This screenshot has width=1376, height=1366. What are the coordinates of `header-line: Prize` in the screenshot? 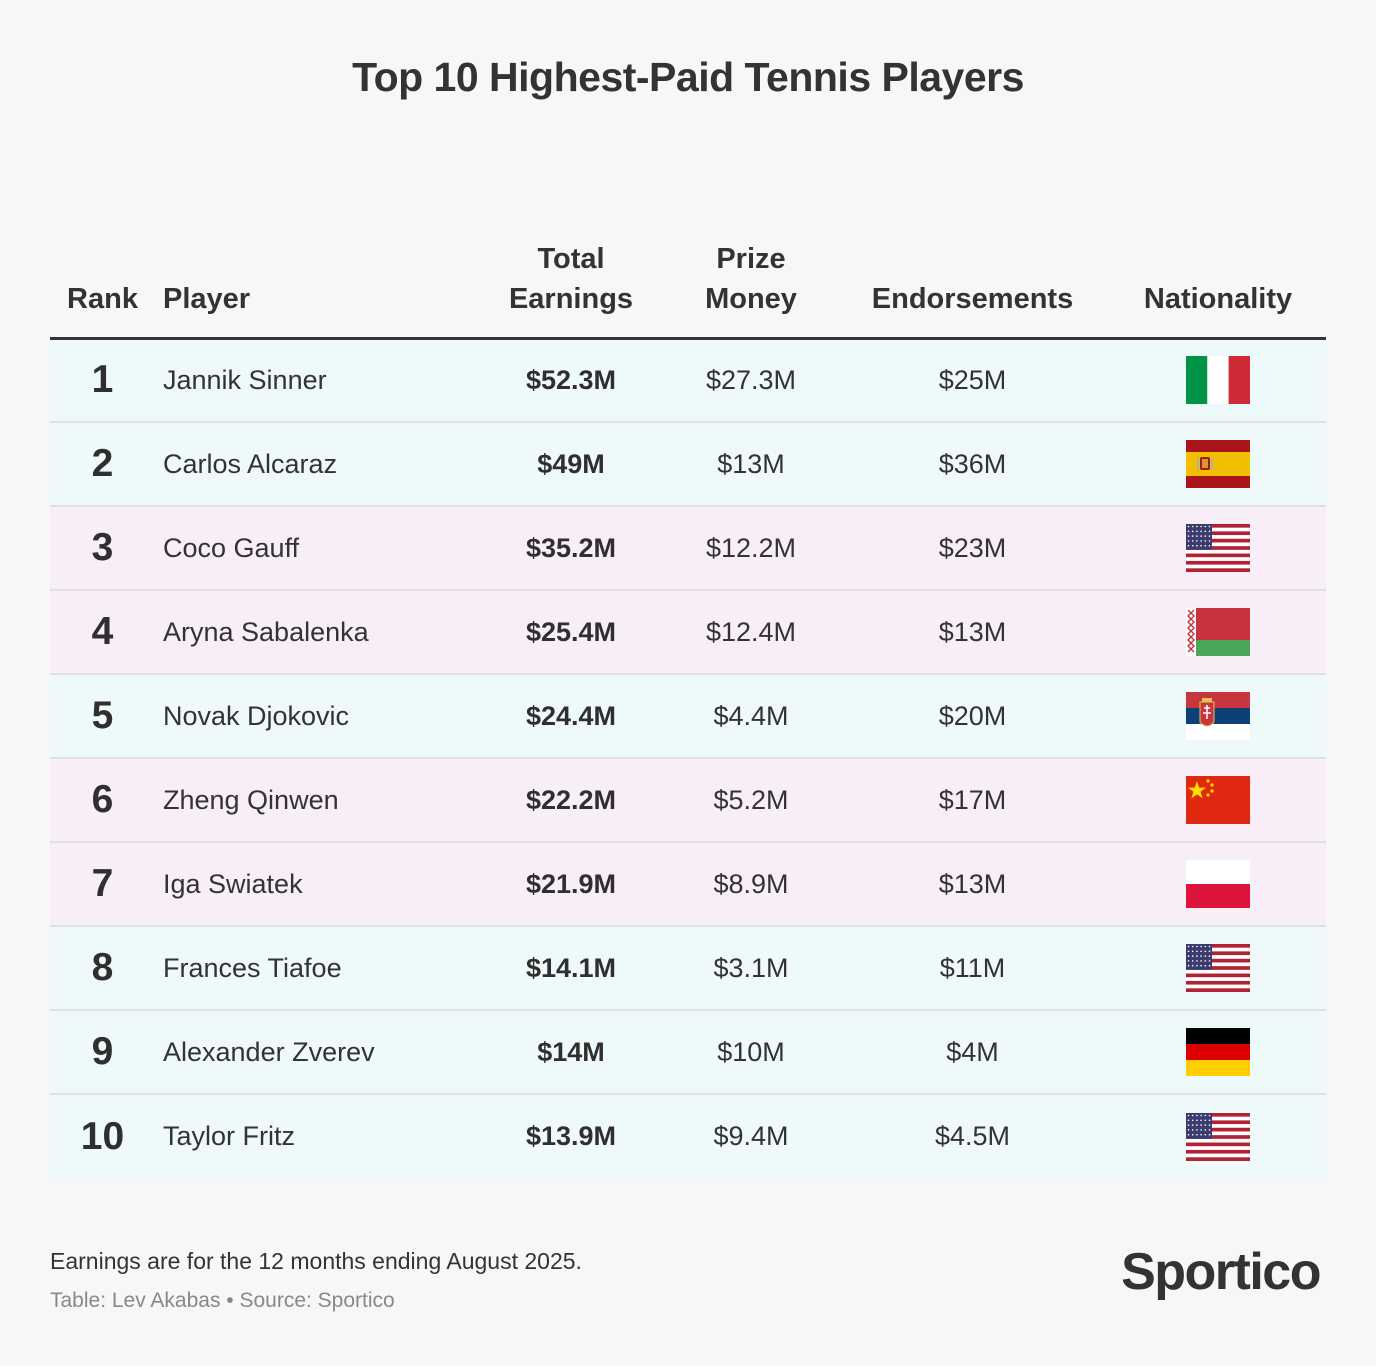 It's located at (751, 258).